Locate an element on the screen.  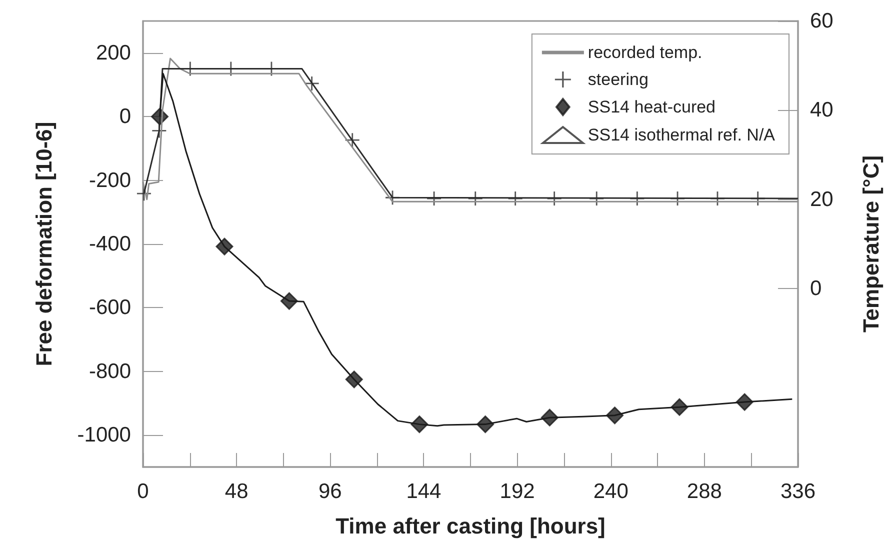
y2-tick-label: 60 is located at coordinates (822, 21).